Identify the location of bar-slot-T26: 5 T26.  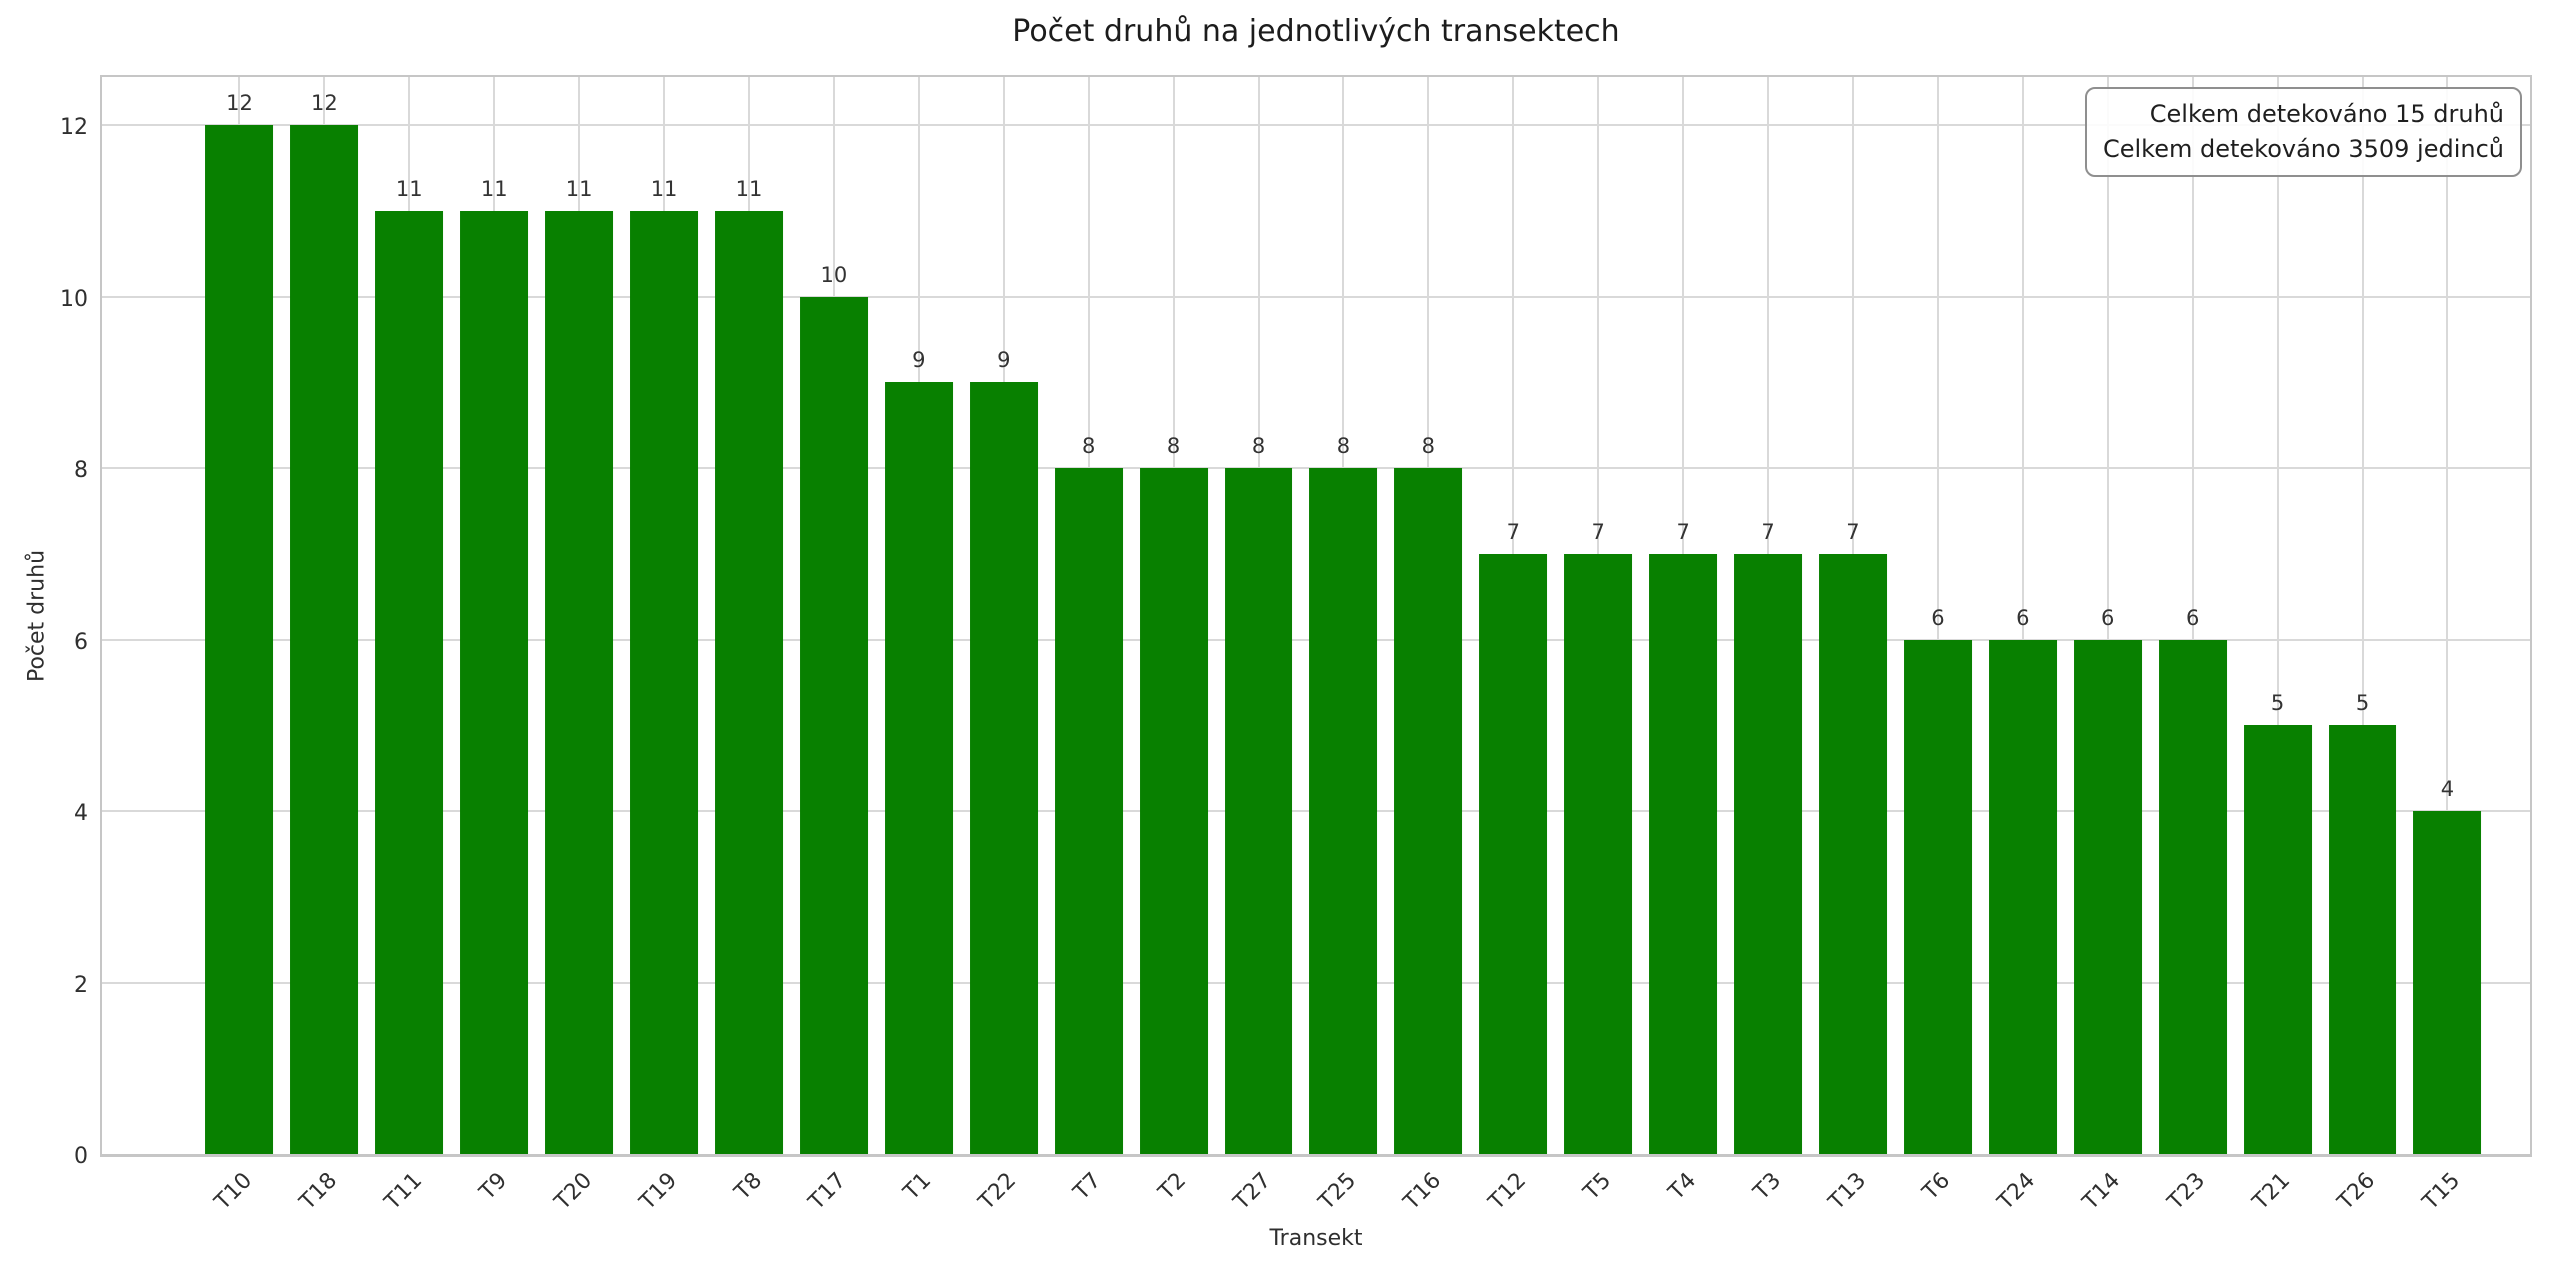
(2362, 646).